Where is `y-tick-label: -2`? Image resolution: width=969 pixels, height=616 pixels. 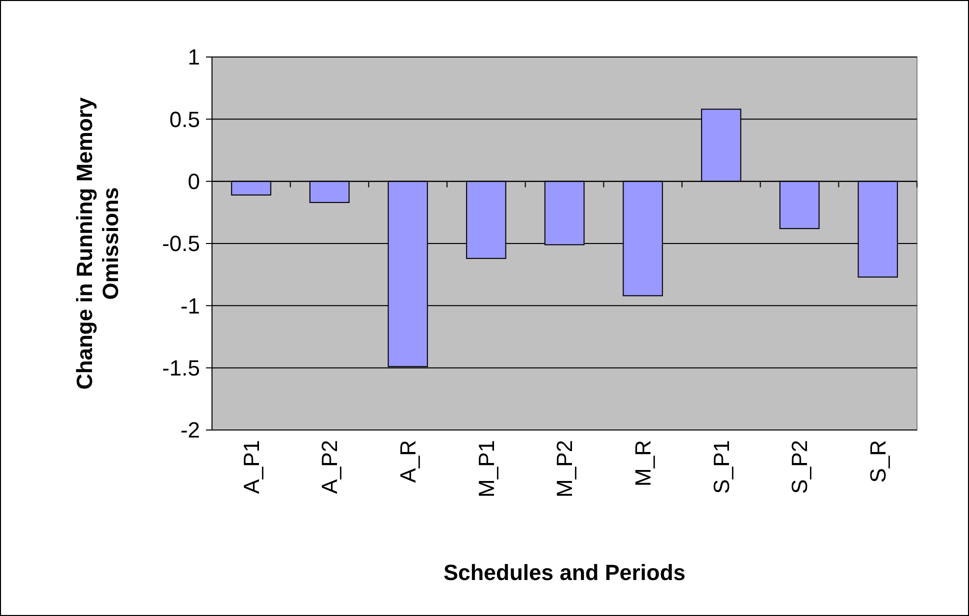
y-tick-label: -2 is located at coordinates (190, 430).